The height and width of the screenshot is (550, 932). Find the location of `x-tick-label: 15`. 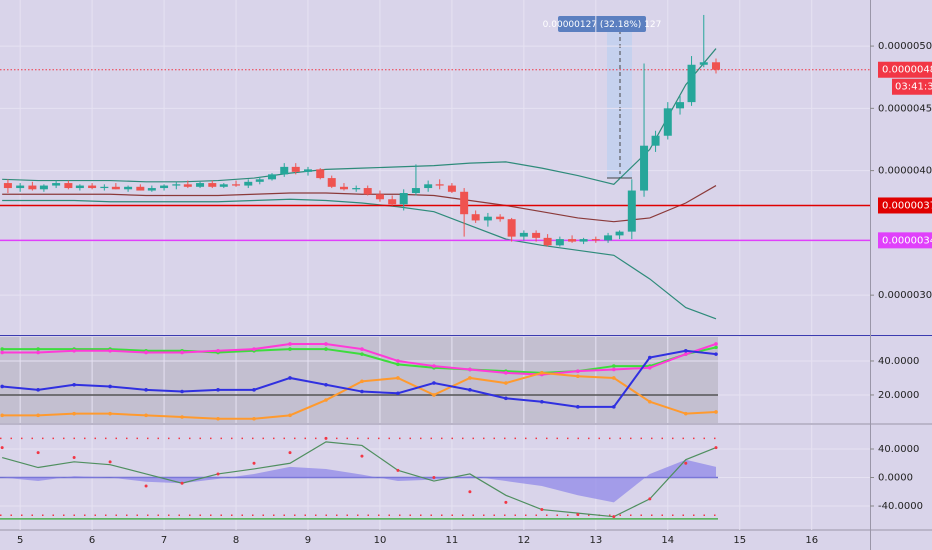

x-tick-label: 15 is located at coordinates (739, 540).